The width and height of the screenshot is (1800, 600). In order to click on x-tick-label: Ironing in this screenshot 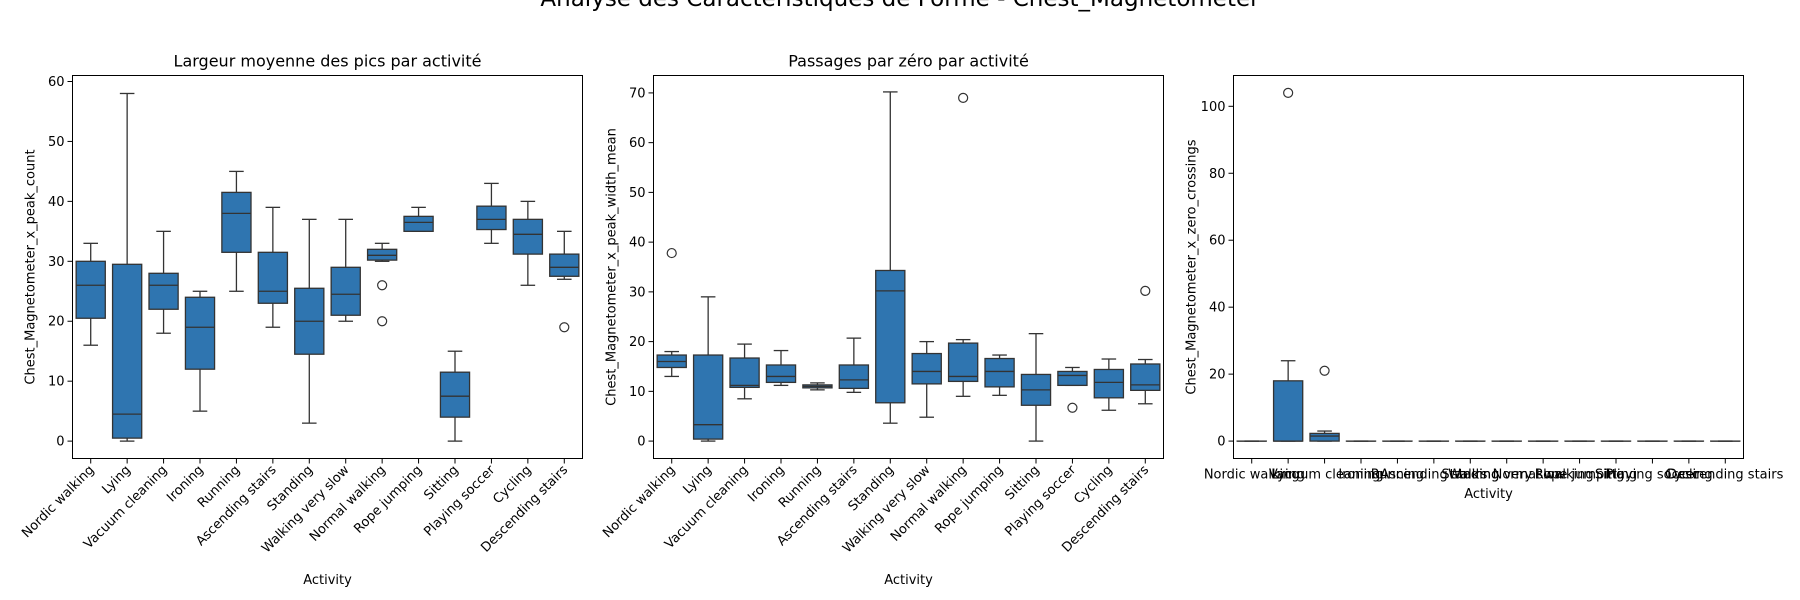, I will do `click(1360, 475)`.